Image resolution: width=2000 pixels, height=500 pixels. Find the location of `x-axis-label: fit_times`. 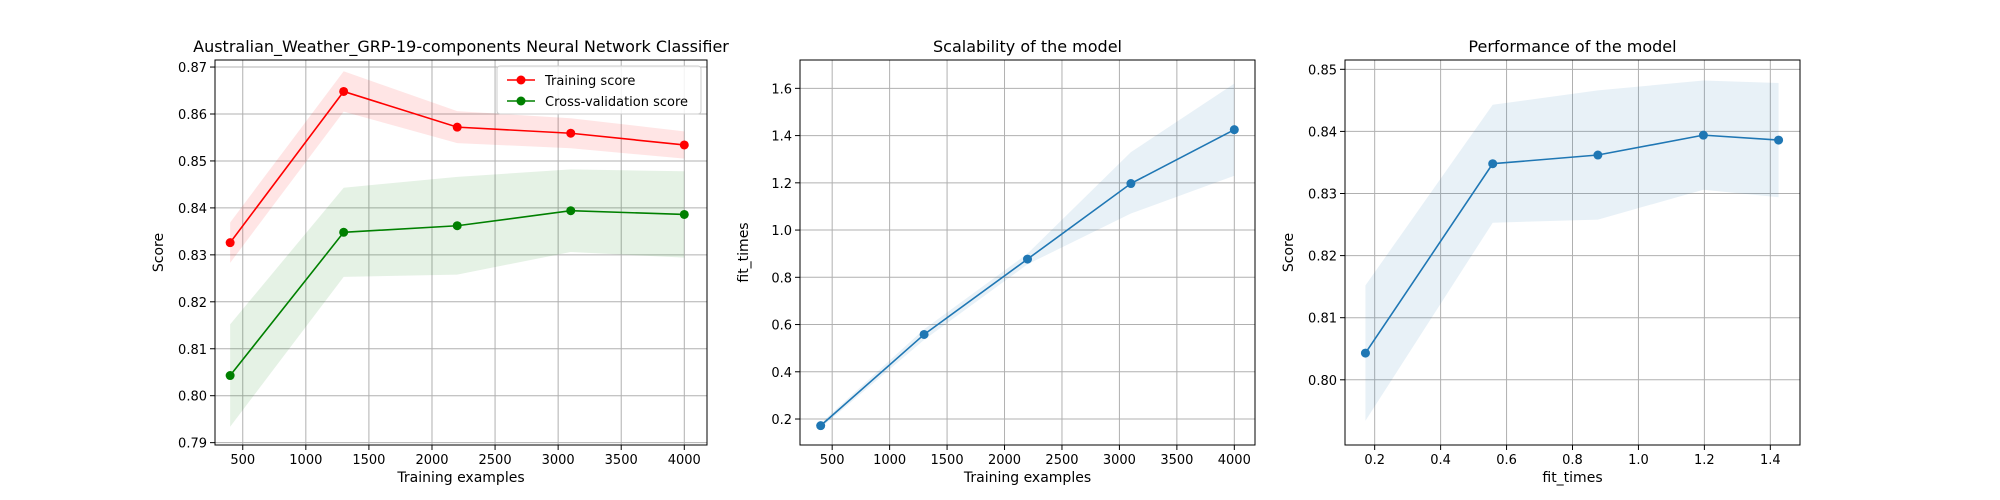

x-axis-label: fit_times is located at coordinates (1572, 478).